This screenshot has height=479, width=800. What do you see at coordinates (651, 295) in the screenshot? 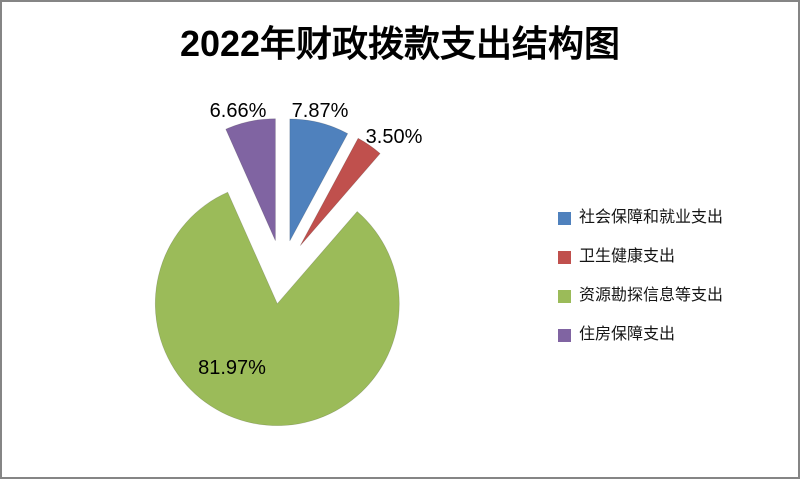
I see `legend-label: 资源勘探信息等支出` at bounding box center [651, 295].